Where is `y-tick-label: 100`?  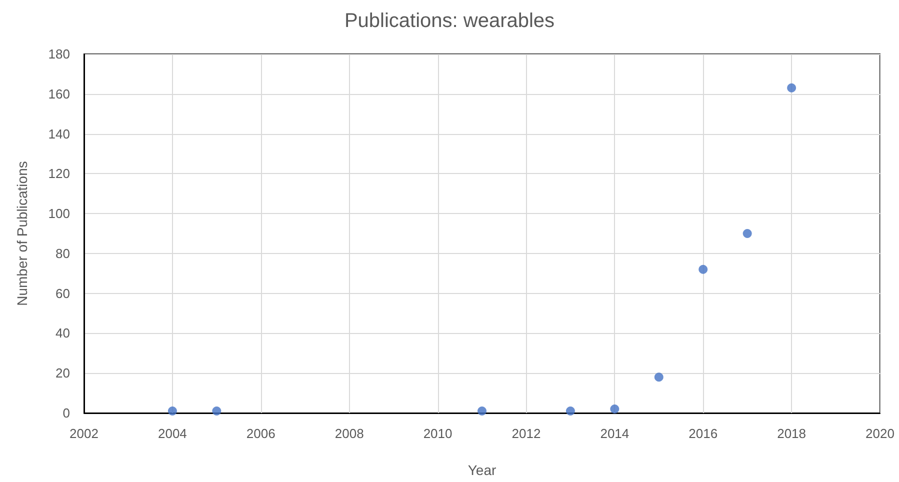 y-tick-label: 100 is located at coordinates (59, 214).